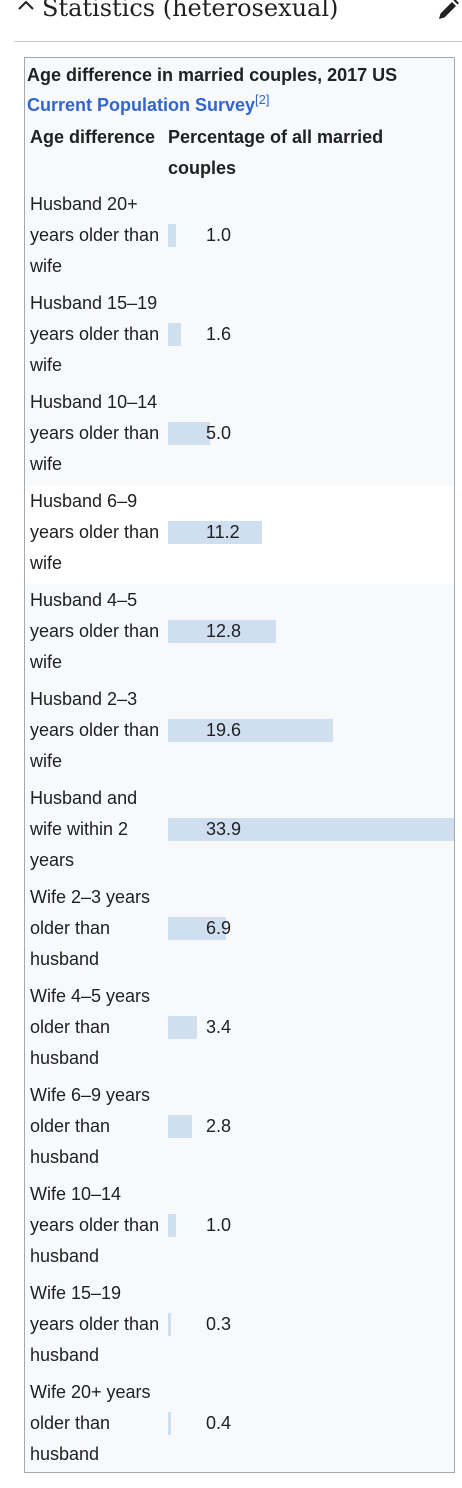  What do you see at coordinates (95, 730) in the screenshot?
I see `row-label: Husband 2–3 years older than wife` at bounding box center [95, 730].